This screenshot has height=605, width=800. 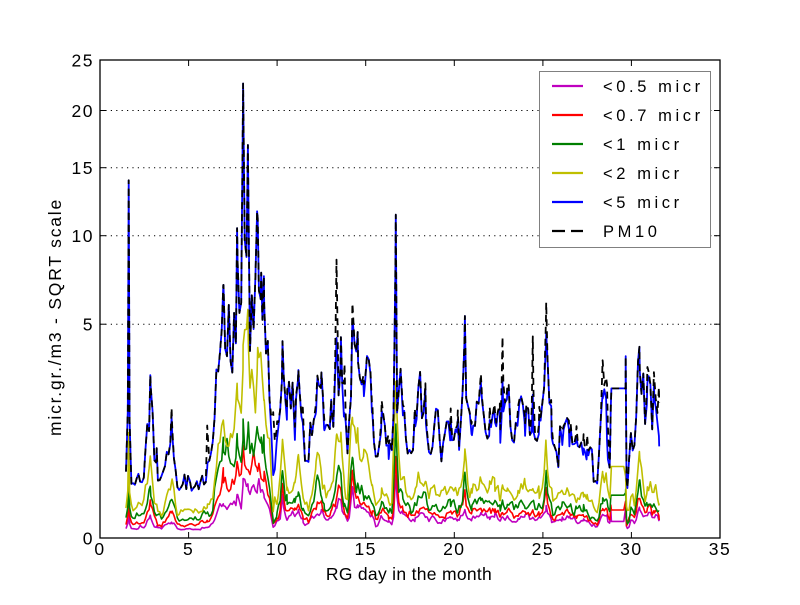 What do you see at coordinates (631, 549) in the screenshot?
I see `svg-text: 30` at bounding box center [631, 549].